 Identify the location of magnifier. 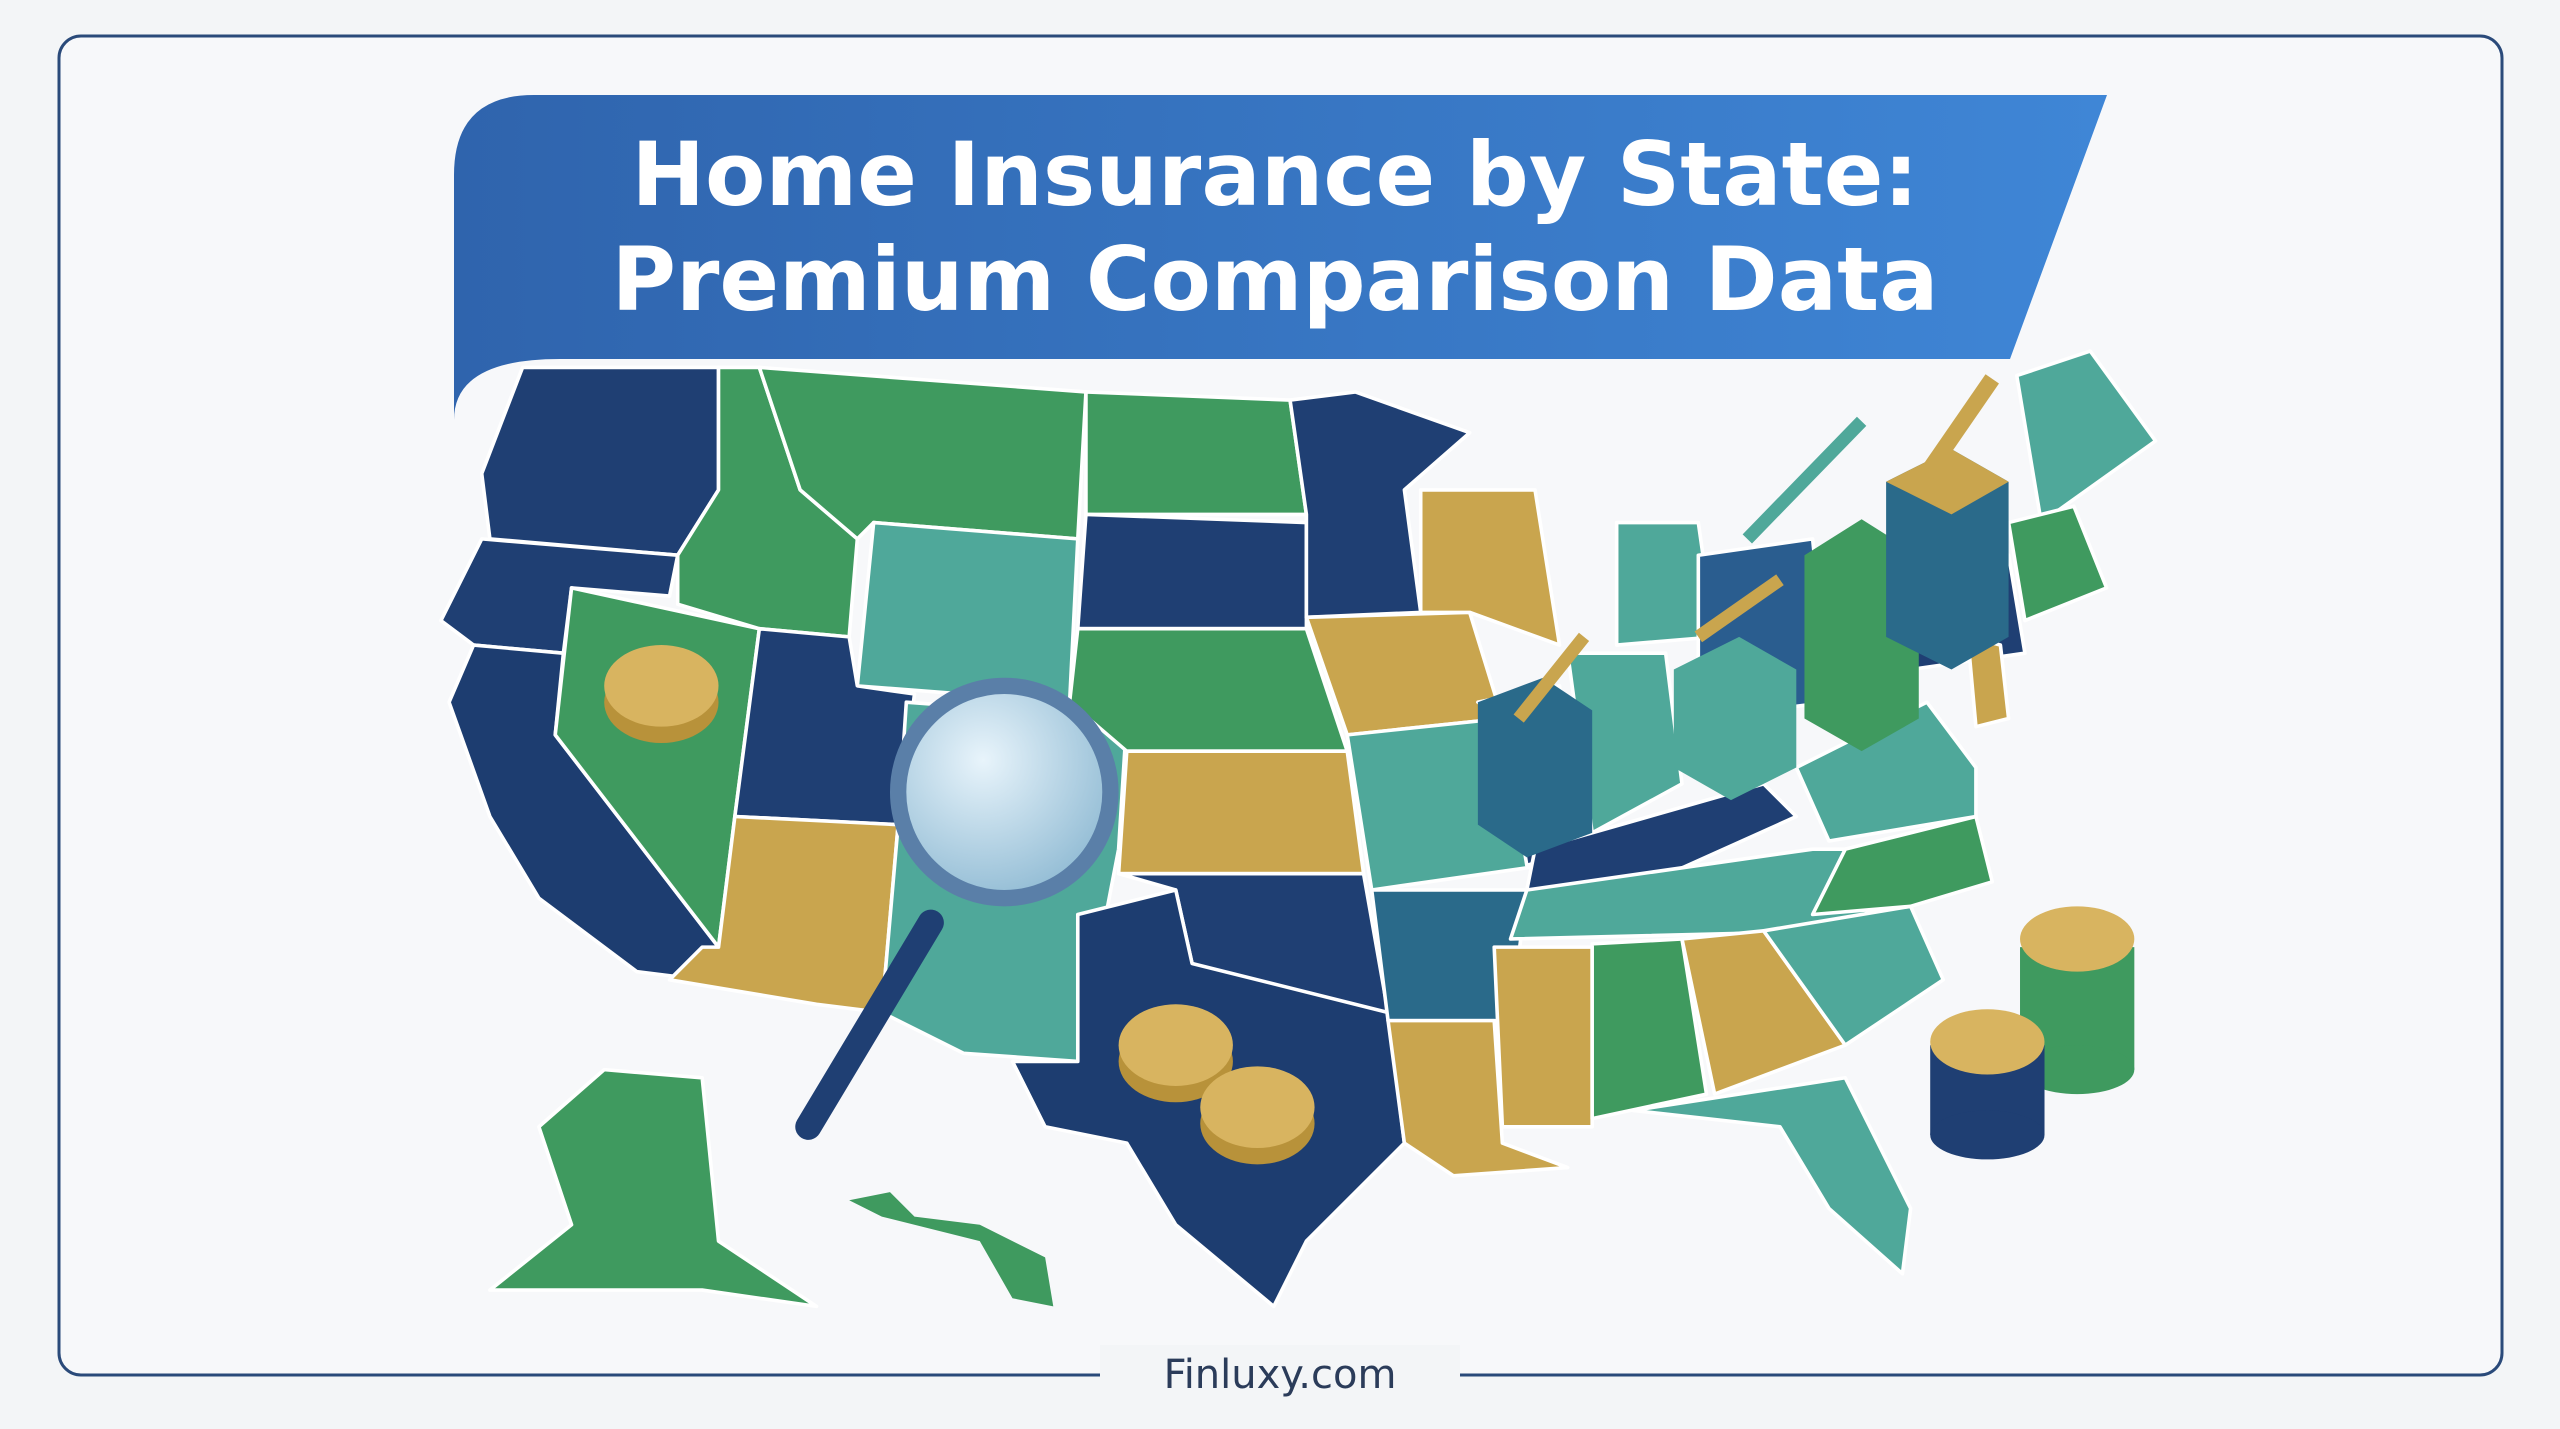
(957, 908).